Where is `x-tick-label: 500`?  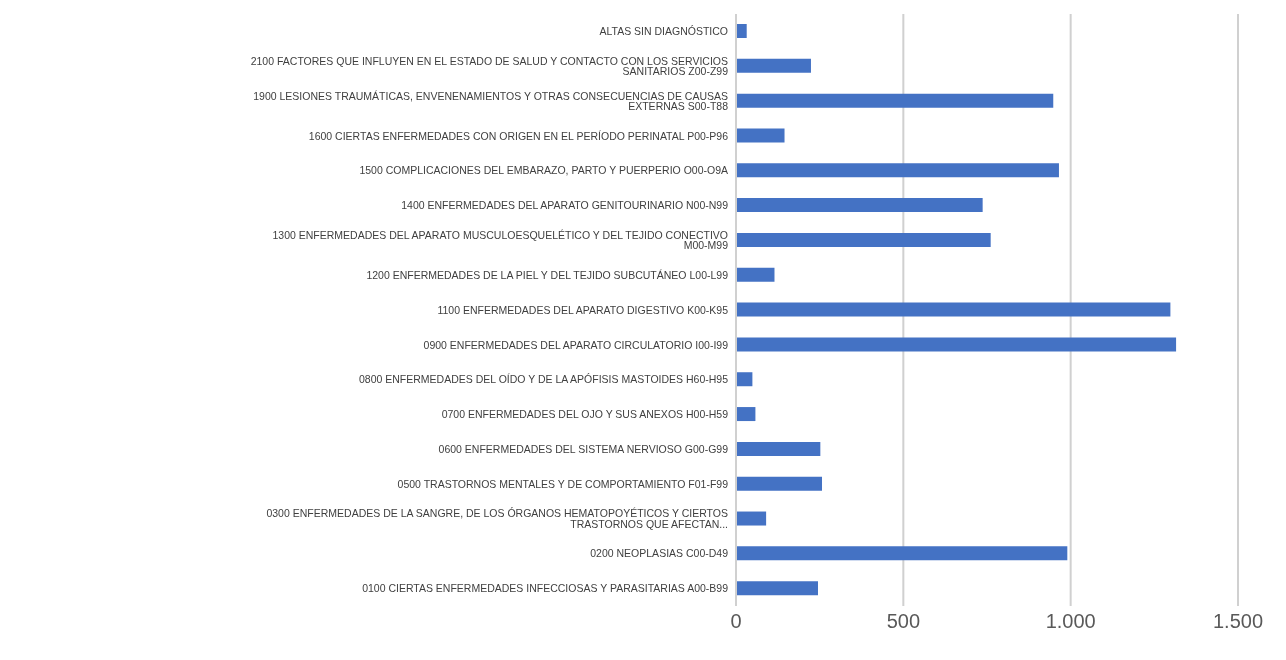 x-tick-label: 500 is located at coordinates (903, 621).